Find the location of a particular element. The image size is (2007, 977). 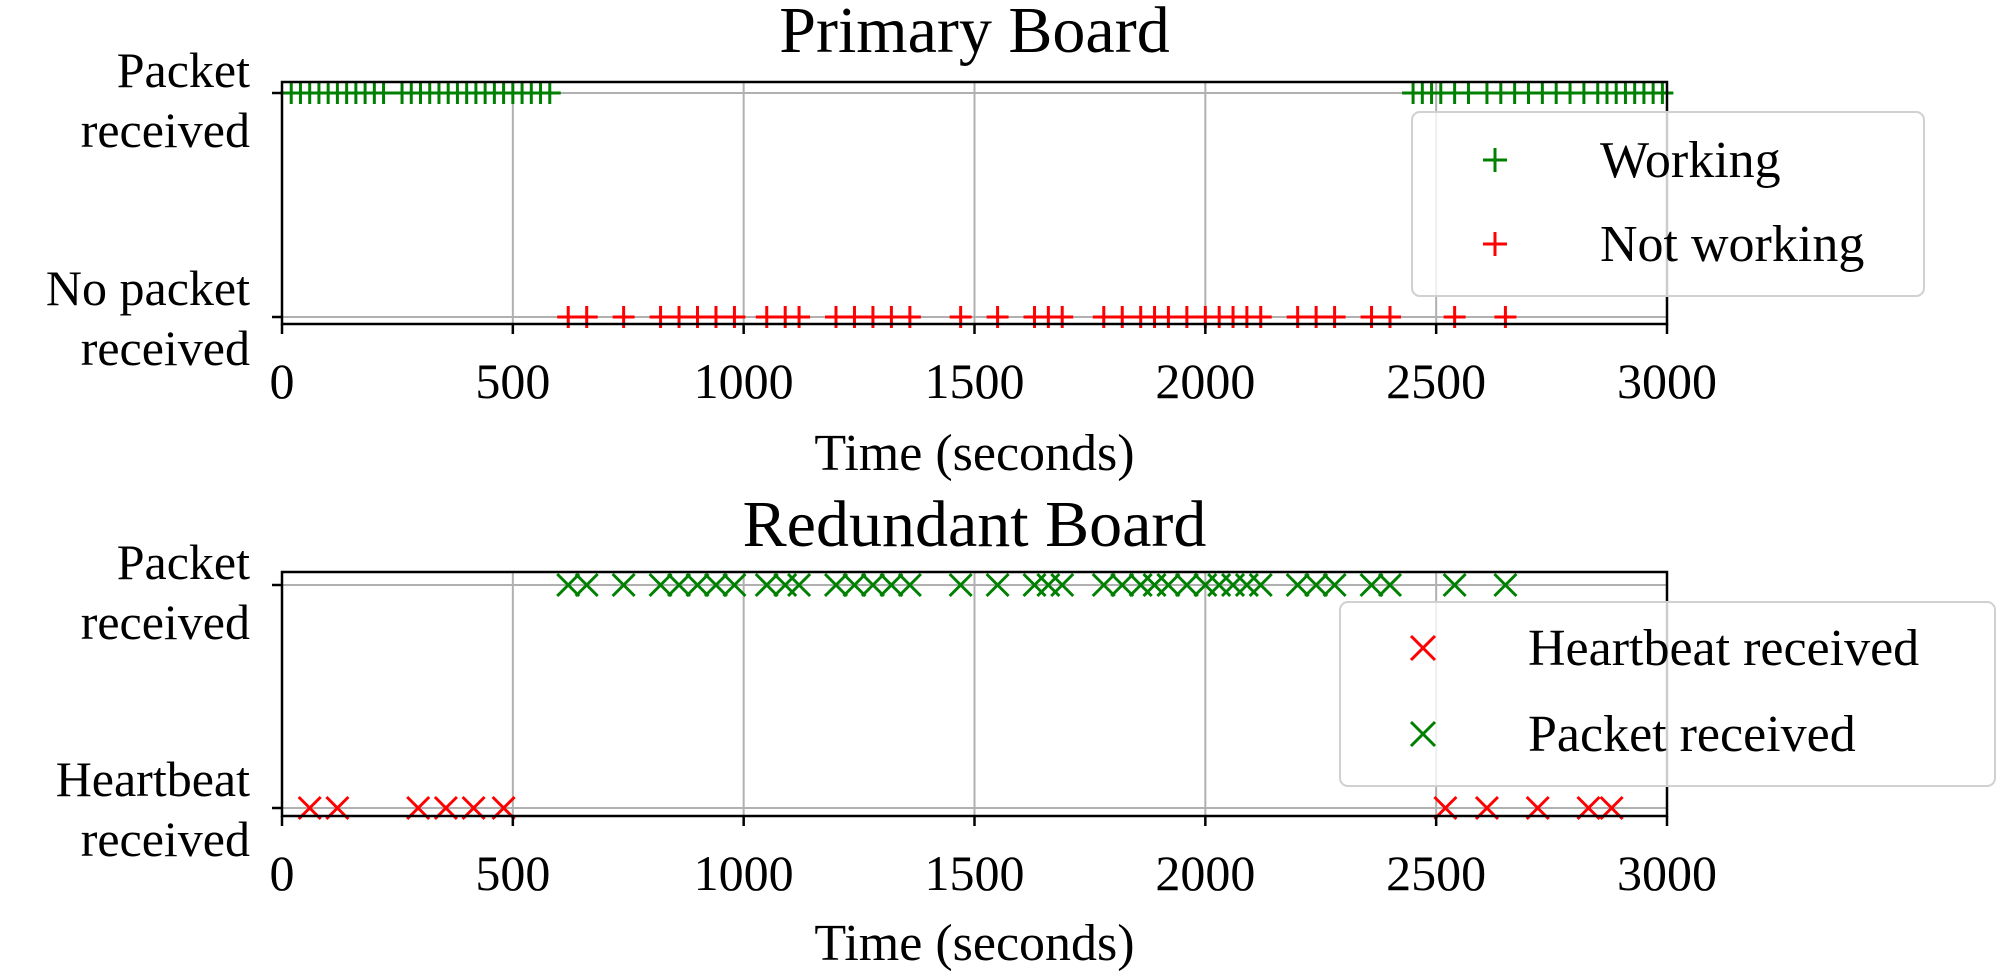

y-tick-label: Heartbeat is located at coordinates (153, 779).